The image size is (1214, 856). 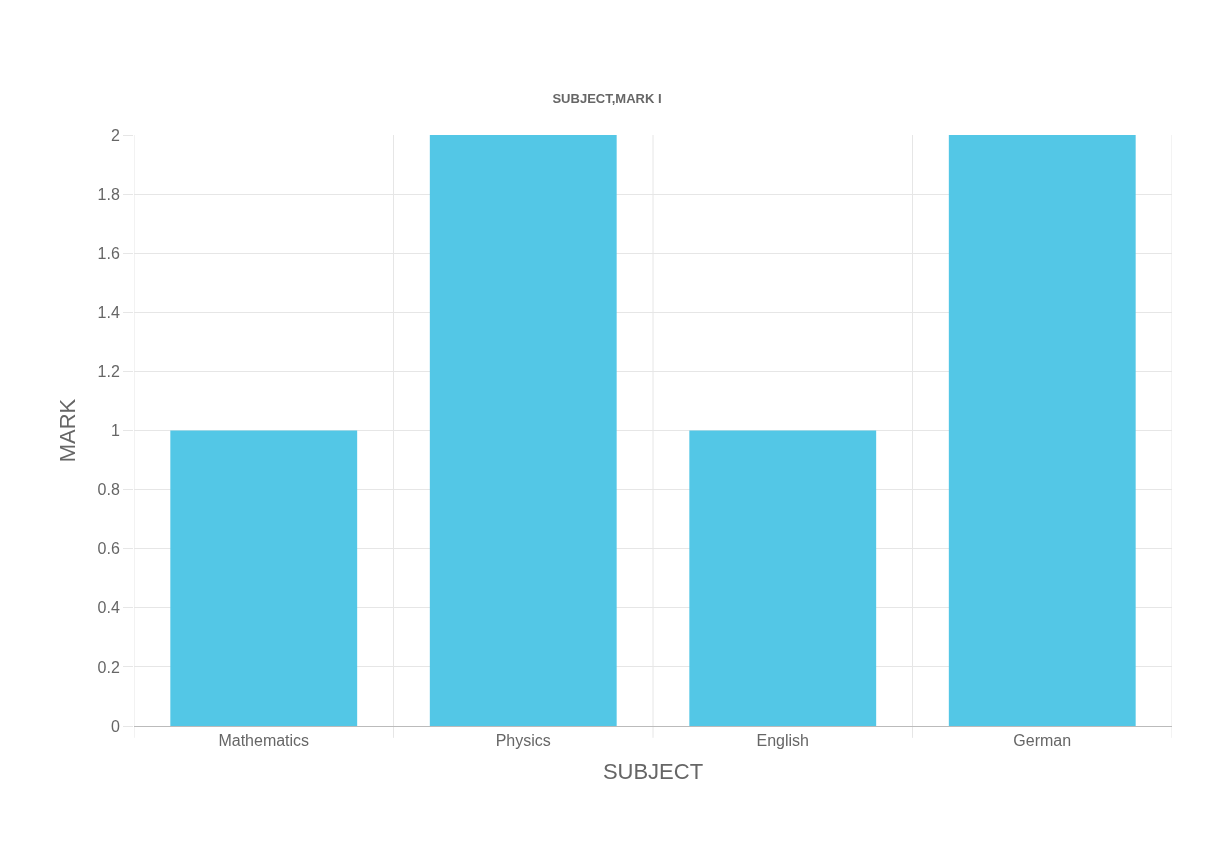 I want to click on x-tick-label: English, so click(x=782, y=741).